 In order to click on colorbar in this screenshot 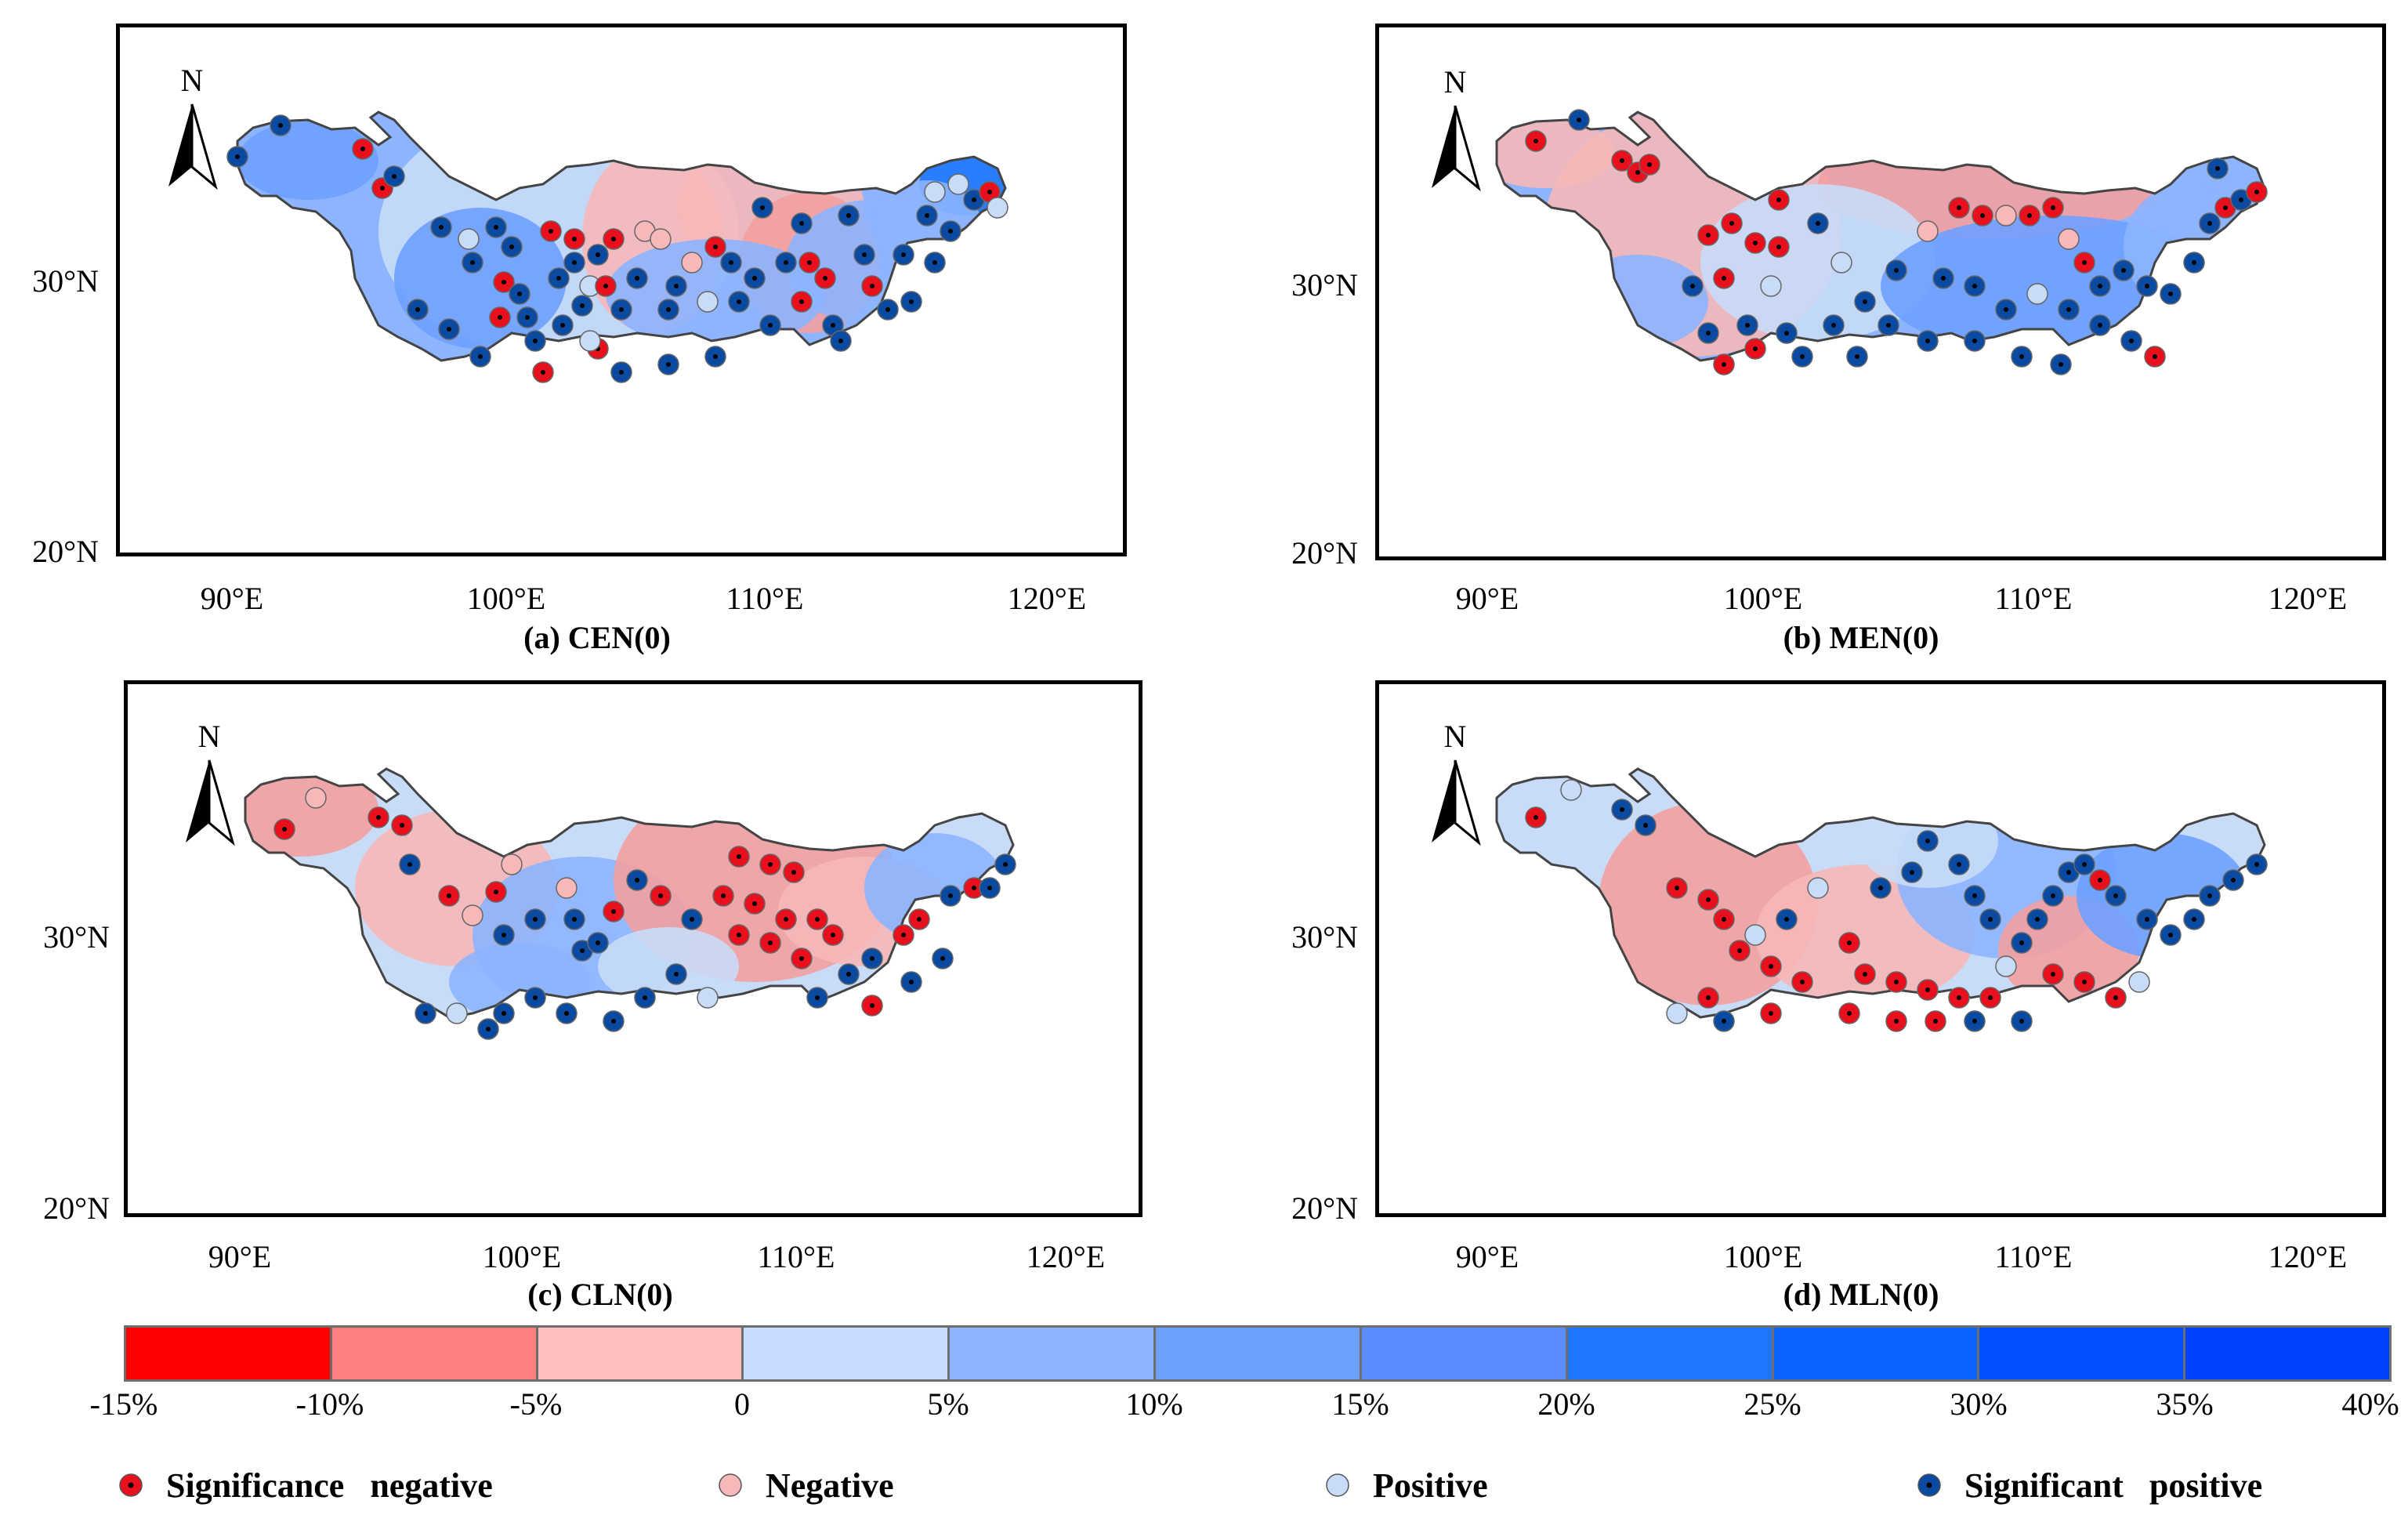, I will do `click(1258, 1353)`.